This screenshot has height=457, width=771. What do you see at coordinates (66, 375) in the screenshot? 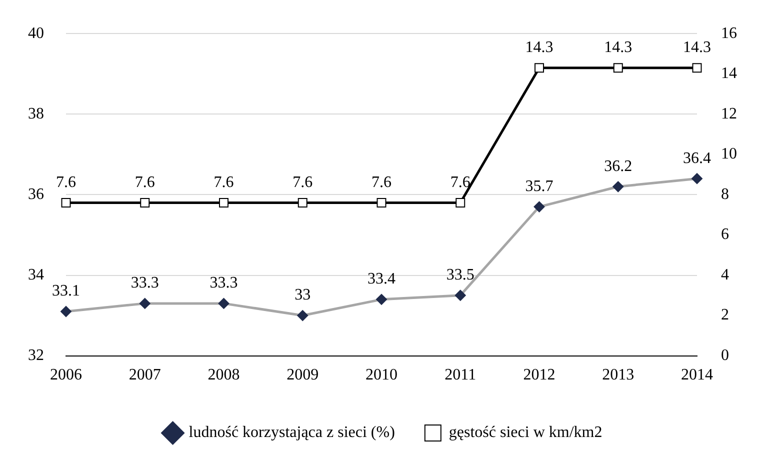
I see `x-tick-label: 2006` at bounding box center [66, 375].